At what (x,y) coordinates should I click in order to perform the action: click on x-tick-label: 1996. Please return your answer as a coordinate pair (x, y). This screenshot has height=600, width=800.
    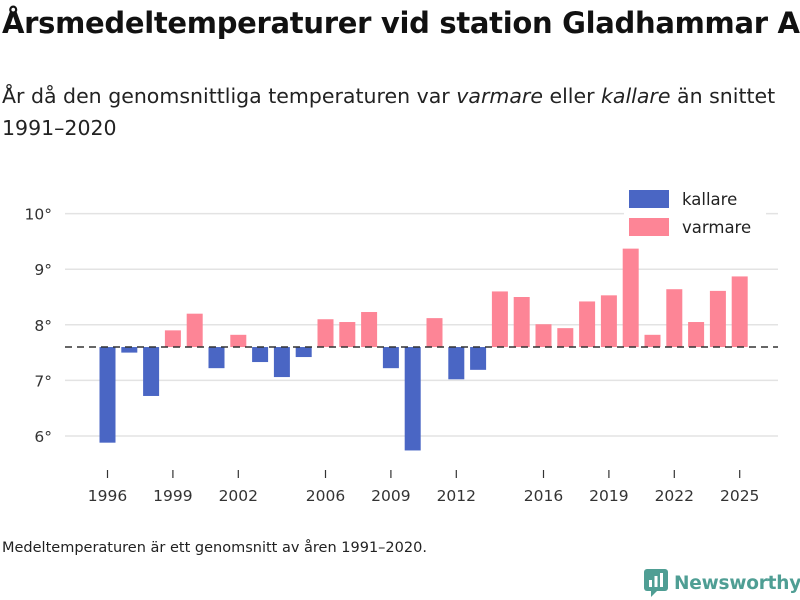
    Looking at the image, I should click on (107, 496).